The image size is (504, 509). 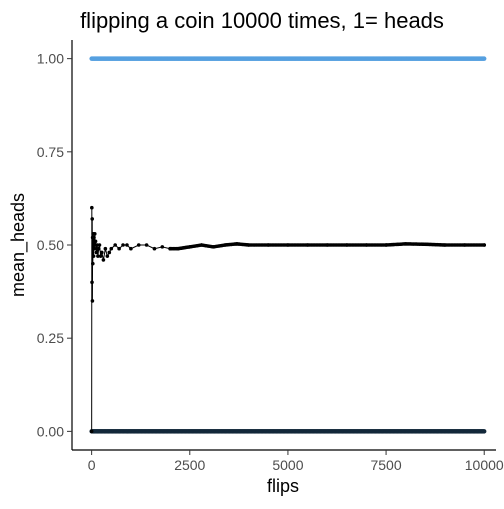 I want to click on y-tick-label: 0.75, so click(x=50, y=152).